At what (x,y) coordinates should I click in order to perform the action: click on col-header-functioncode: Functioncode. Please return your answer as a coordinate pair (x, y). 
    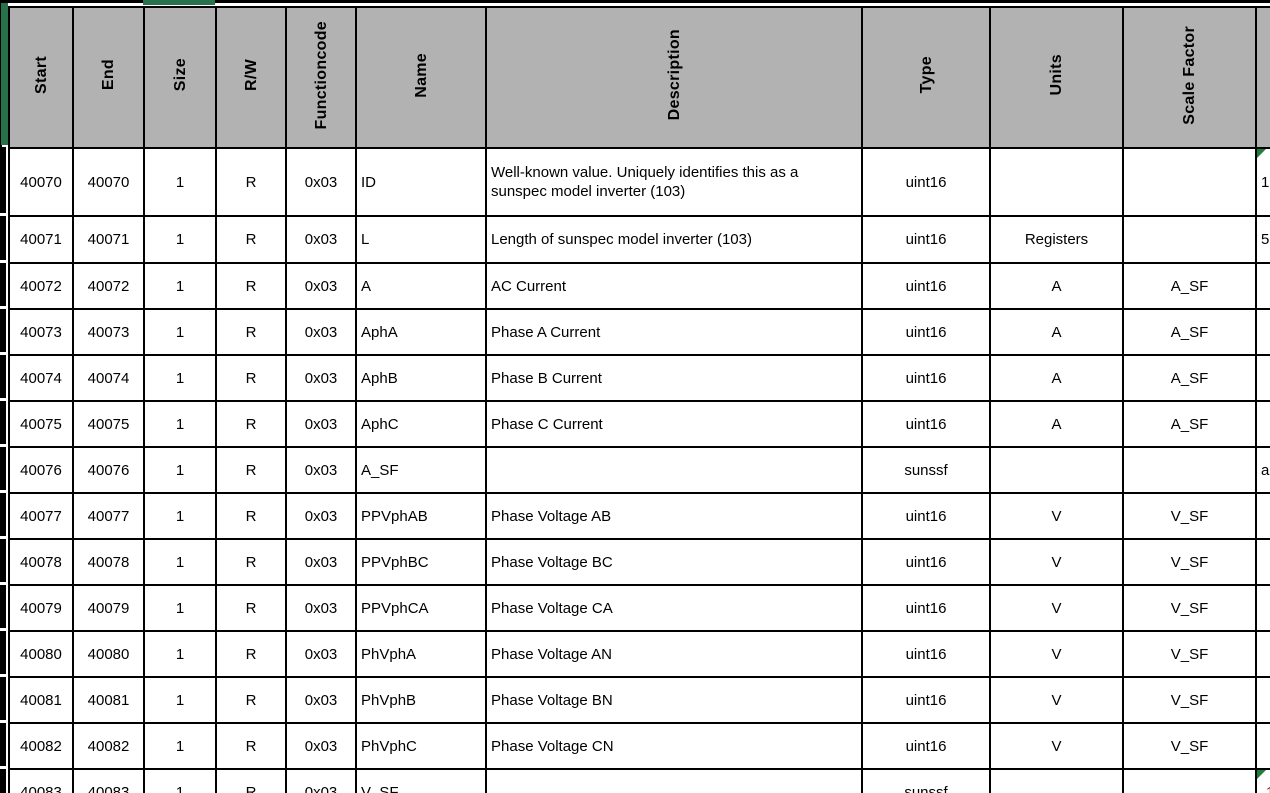
    Looking at the image, I should click on (321, 77).